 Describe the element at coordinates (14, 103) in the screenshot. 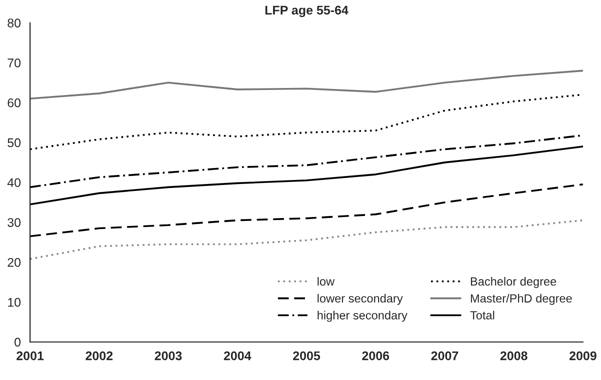

I see `y-tick-label: 60` at that location.